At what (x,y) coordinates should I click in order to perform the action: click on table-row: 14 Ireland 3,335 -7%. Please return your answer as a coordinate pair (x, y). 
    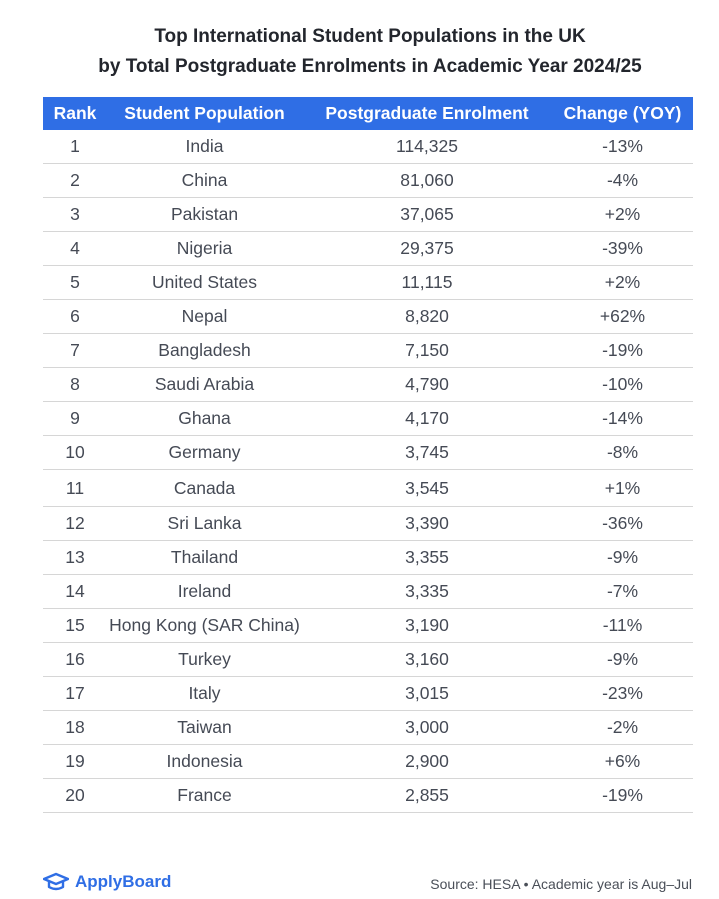
    Looking at the image, I should click on (368, 591).